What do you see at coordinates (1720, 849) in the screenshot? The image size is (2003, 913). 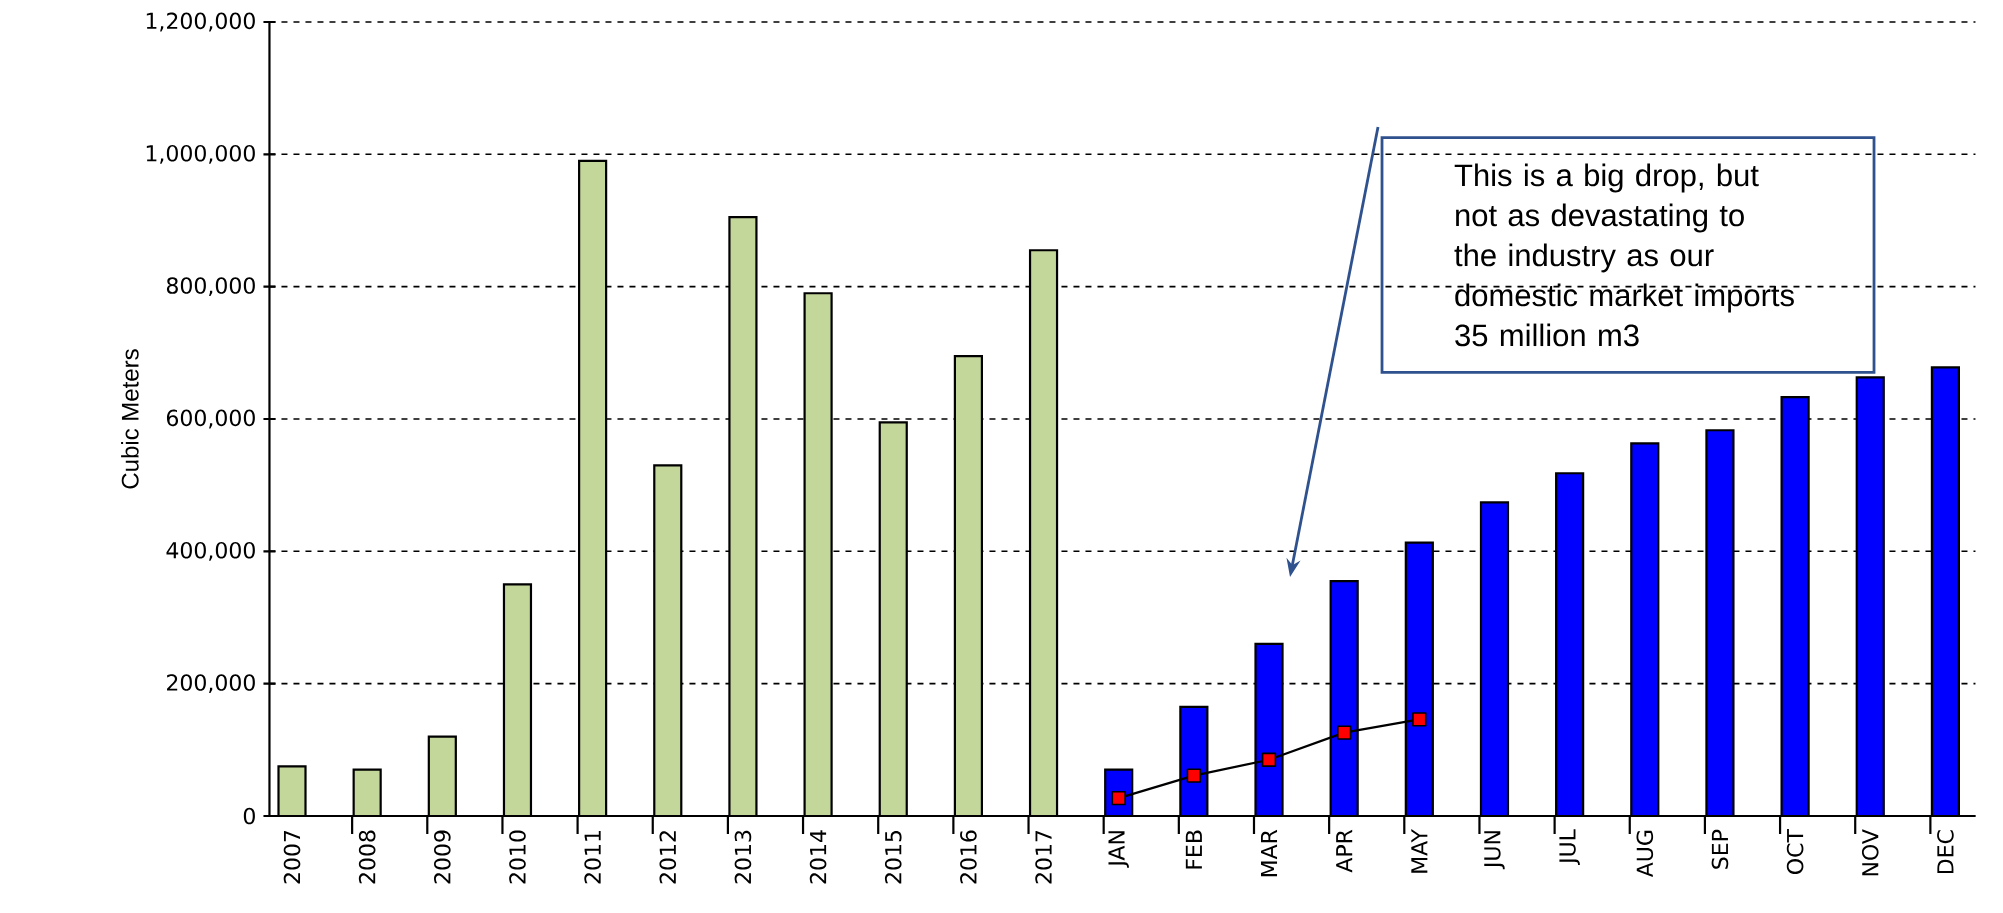 I see `x-tick-label: SEP` at bounding box center [1720, 849].